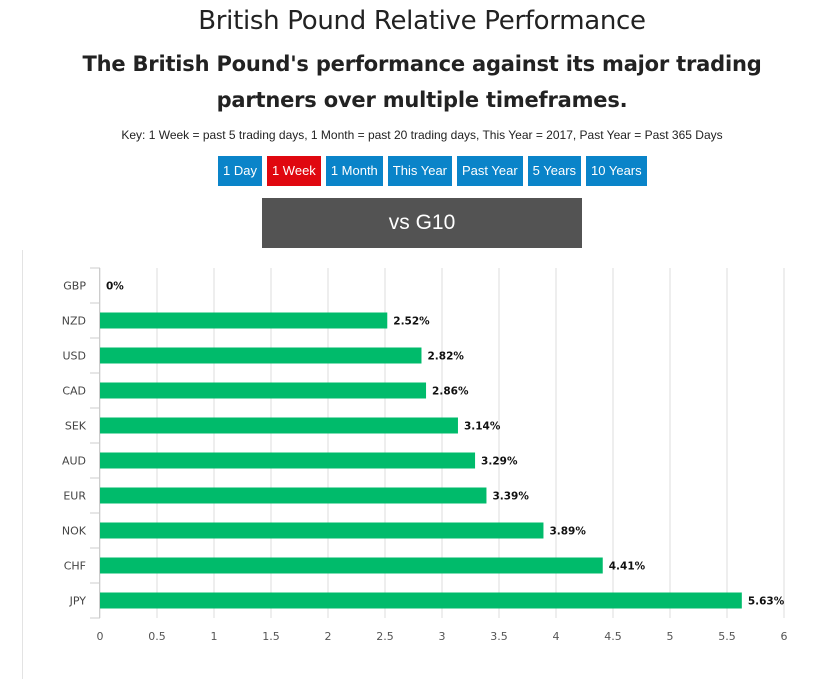 The image size is (816, 679). Describe the element at coordinates (74, 286) in the screenshot. I see `category-label: GBP` at that location.